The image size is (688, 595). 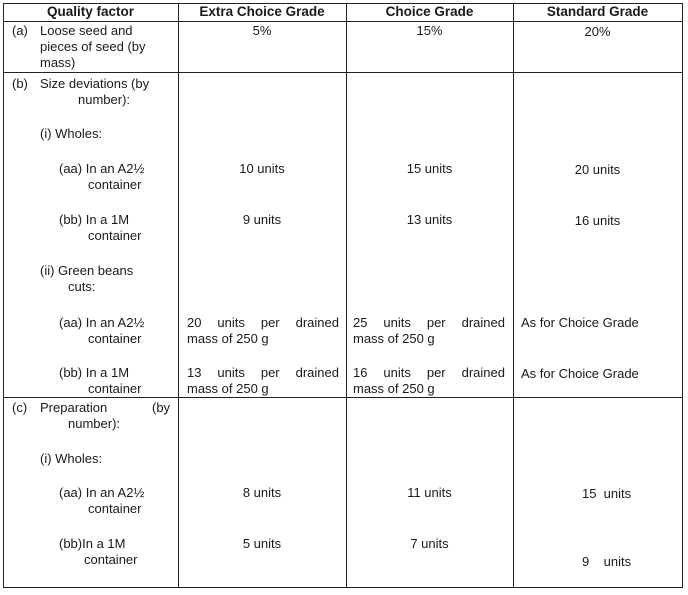 What do you see at coordinates (262, 30) in the screenshot?
I see `row-a-extra: 5%` at bounding box center [262, 30].